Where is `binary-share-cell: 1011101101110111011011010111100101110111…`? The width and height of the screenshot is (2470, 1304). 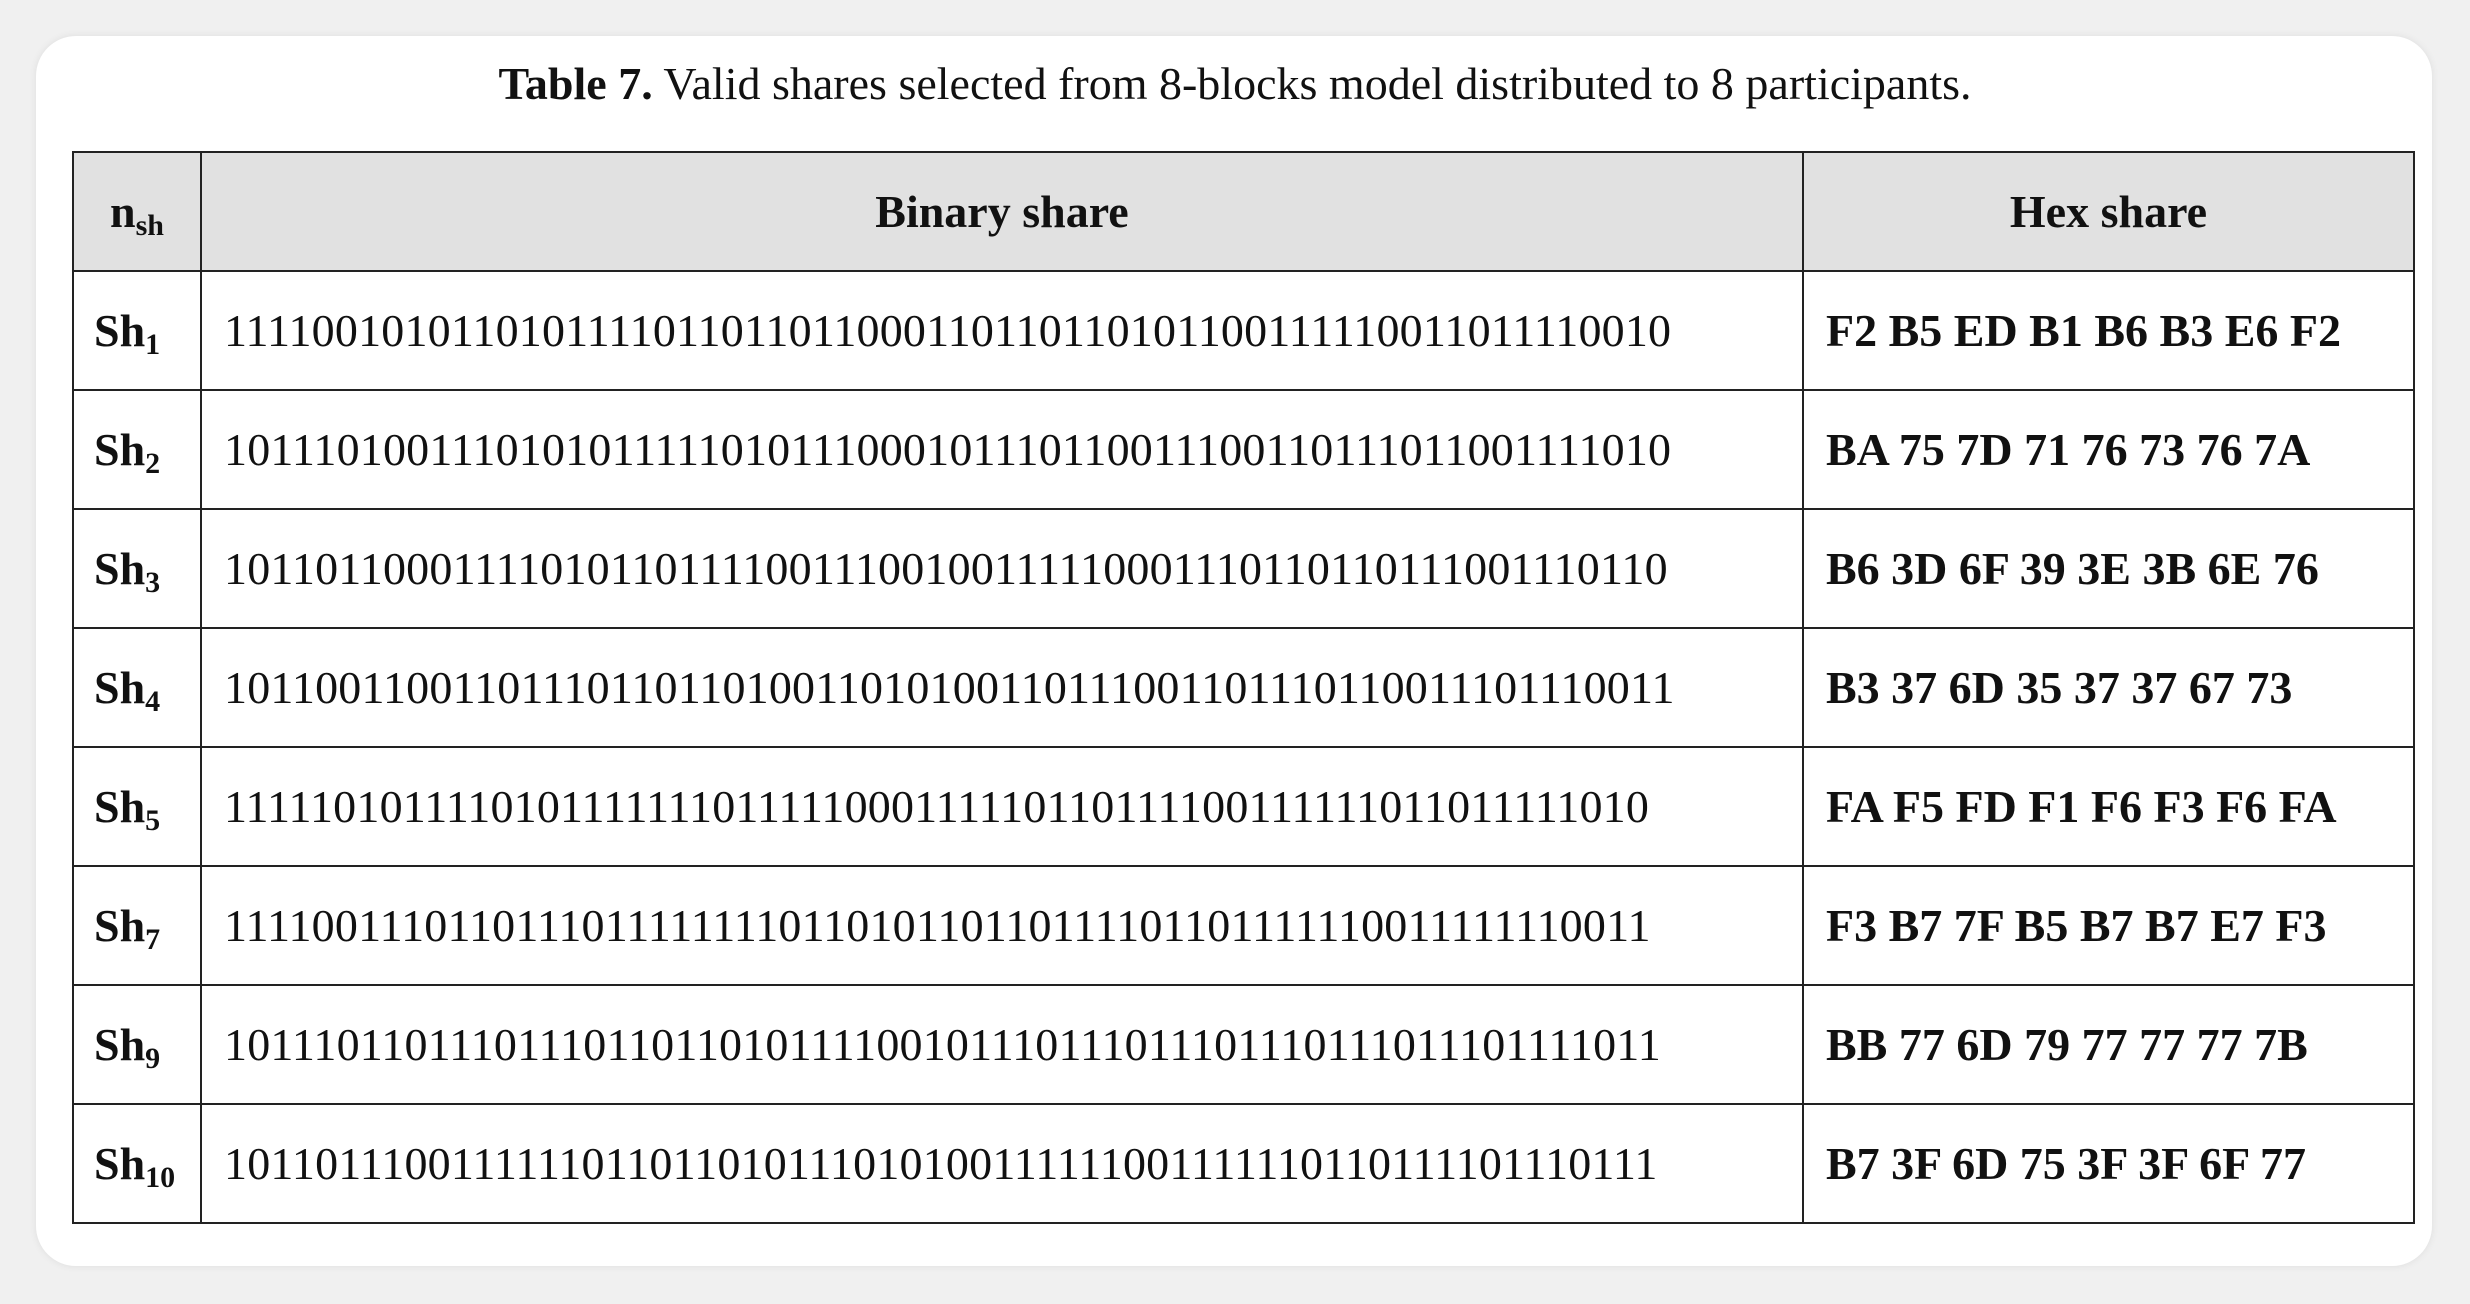
binary-share-cell: 1011101101110111011011010111100101110111… is located at coordinates (1002, 1044).